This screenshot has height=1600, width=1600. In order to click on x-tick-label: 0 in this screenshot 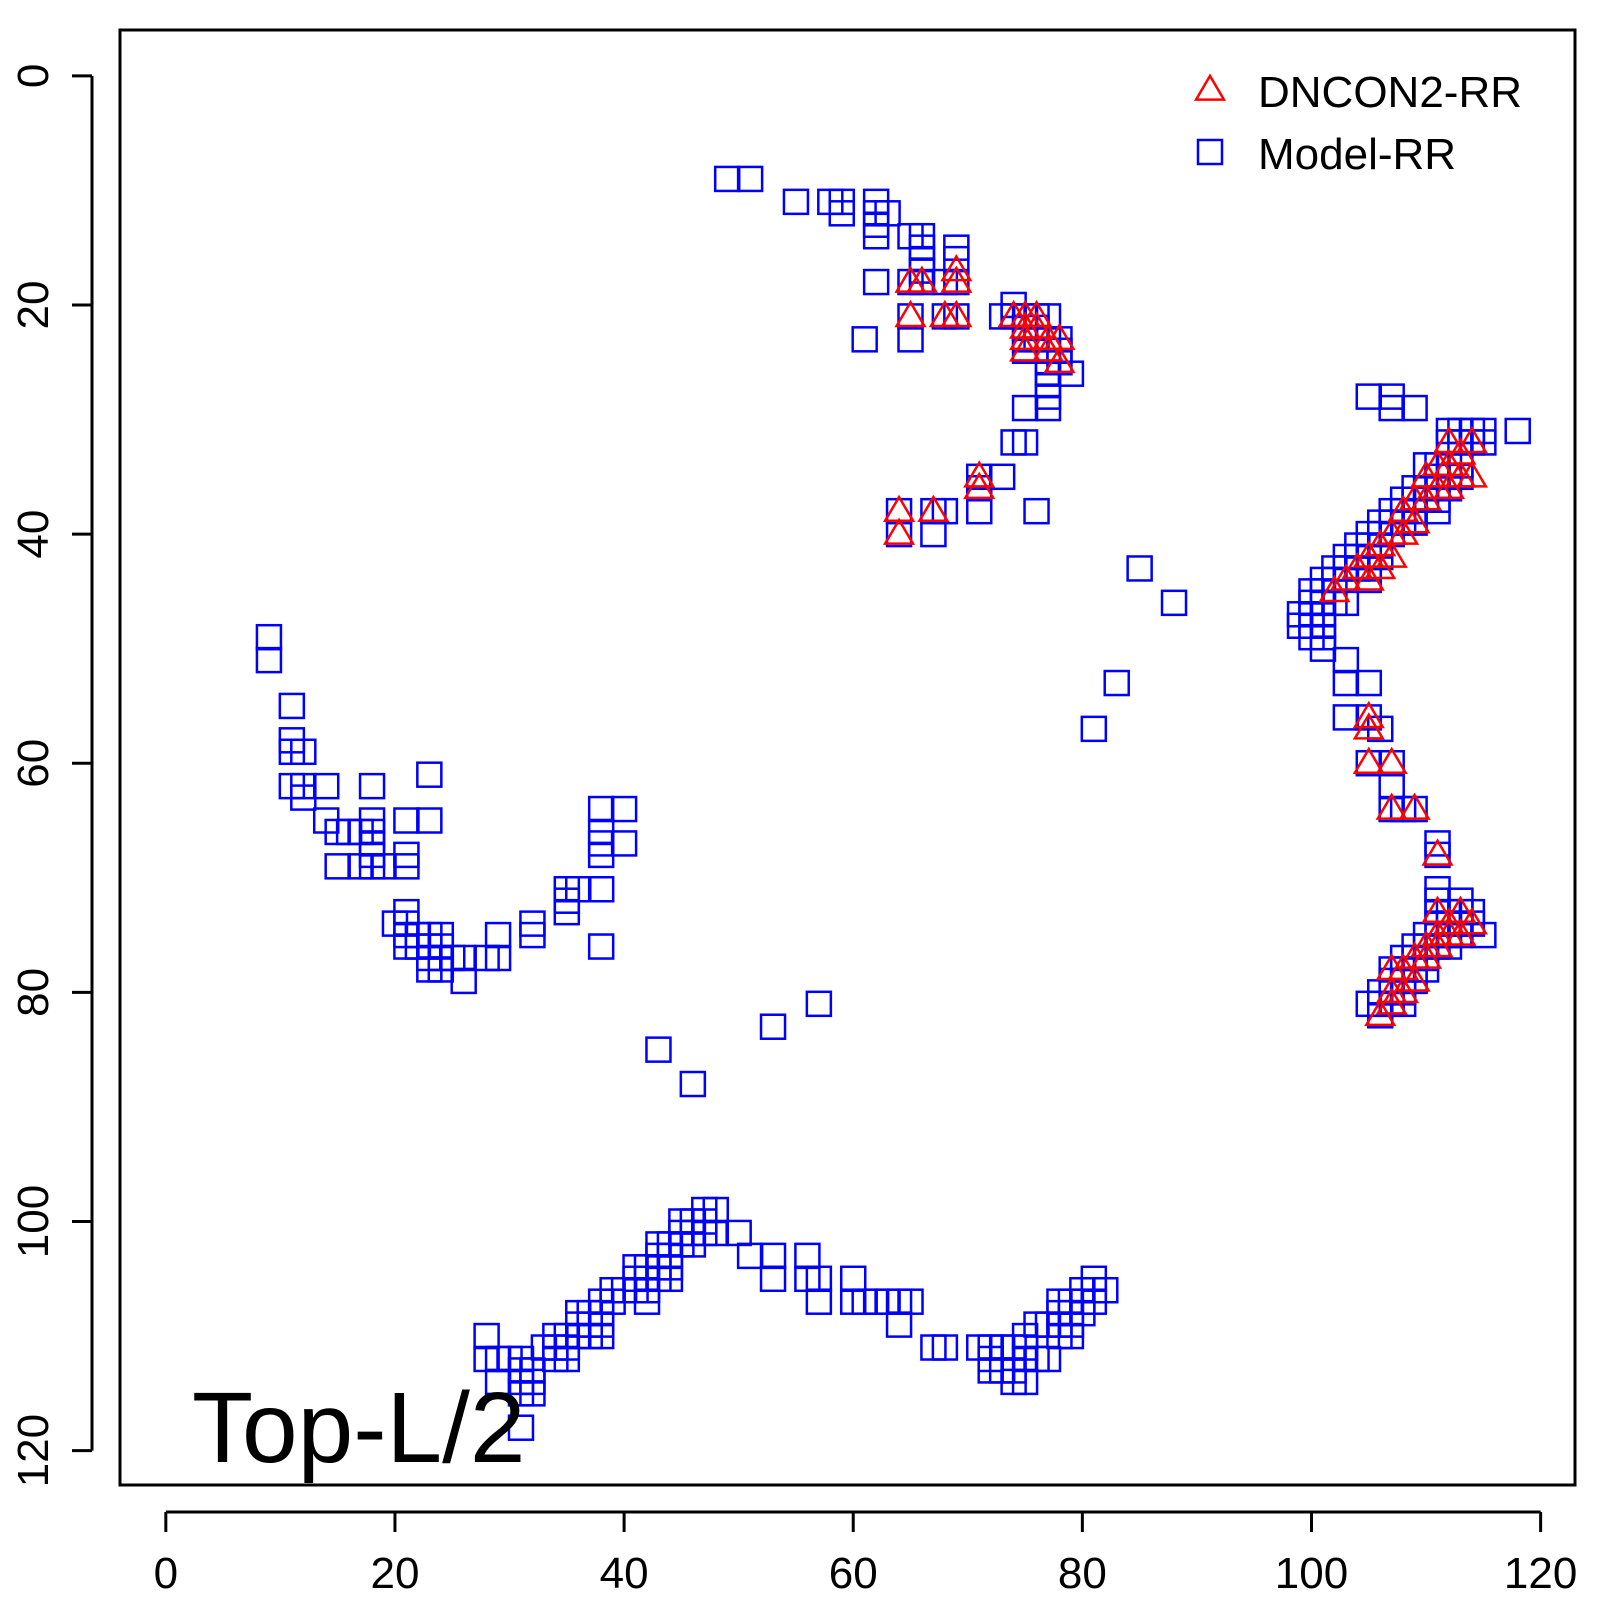, I will do `click(166, 1573)`.